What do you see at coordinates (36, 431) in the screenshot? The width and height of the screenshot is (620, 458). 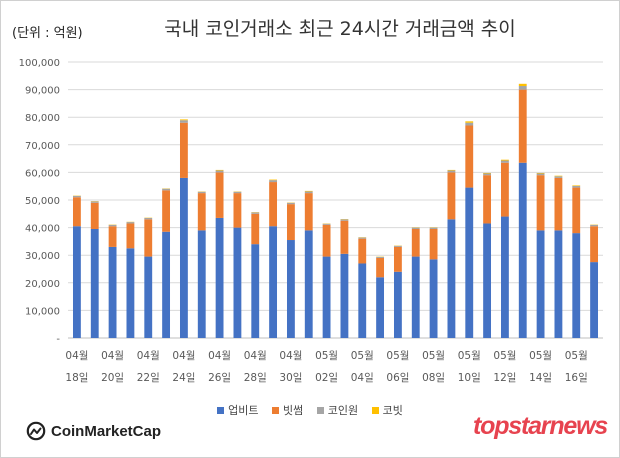 I see `coinmarketcap-logo-icon` at bounding box center [36, 431].